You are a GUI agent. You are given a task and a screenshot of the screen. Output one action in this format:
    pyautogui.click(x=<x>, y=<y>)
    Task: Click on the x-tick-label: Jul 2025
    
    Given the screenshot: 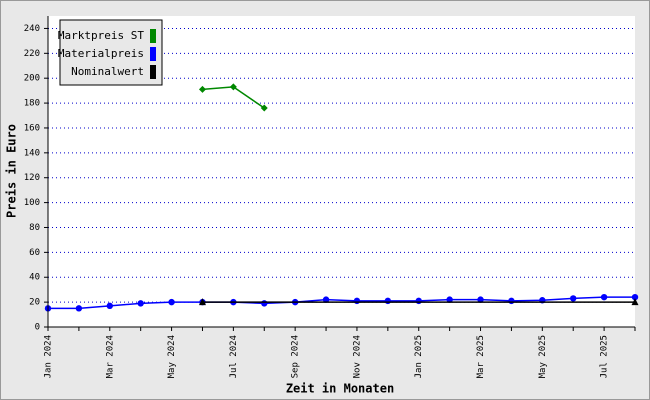 What is the action you would take?
    pyautogui.click(x=605, y=356)
    